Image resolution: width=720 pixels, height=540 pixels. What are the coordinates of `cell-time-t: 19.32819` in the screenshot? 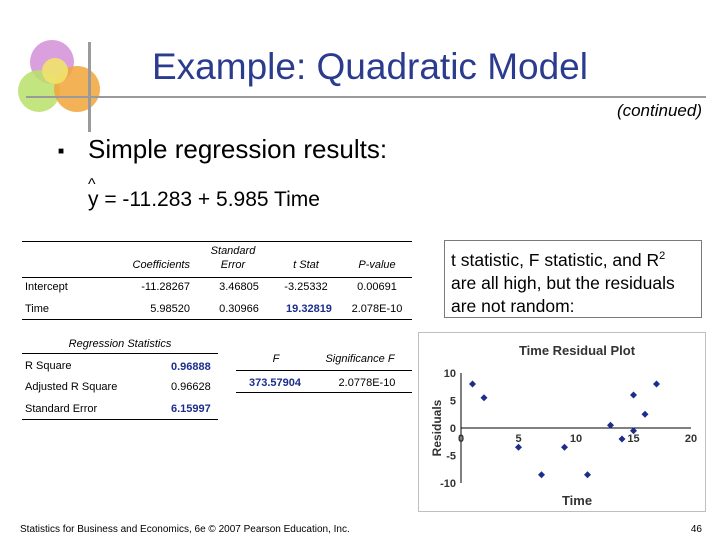 It's located at (309, 309).